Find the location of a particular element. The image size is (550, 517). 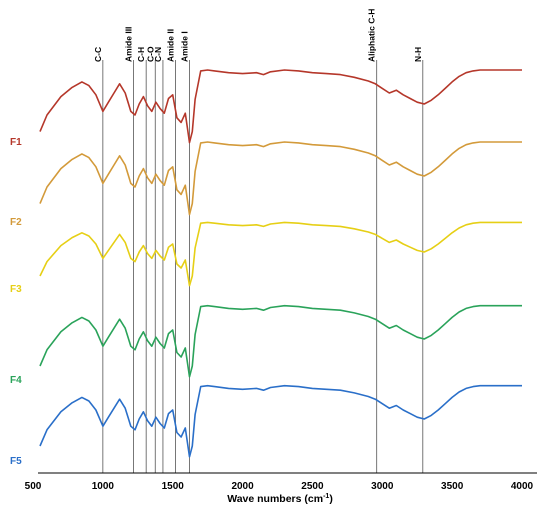

x-tick-label-4: 2500 is located at coordinates (312, 486).